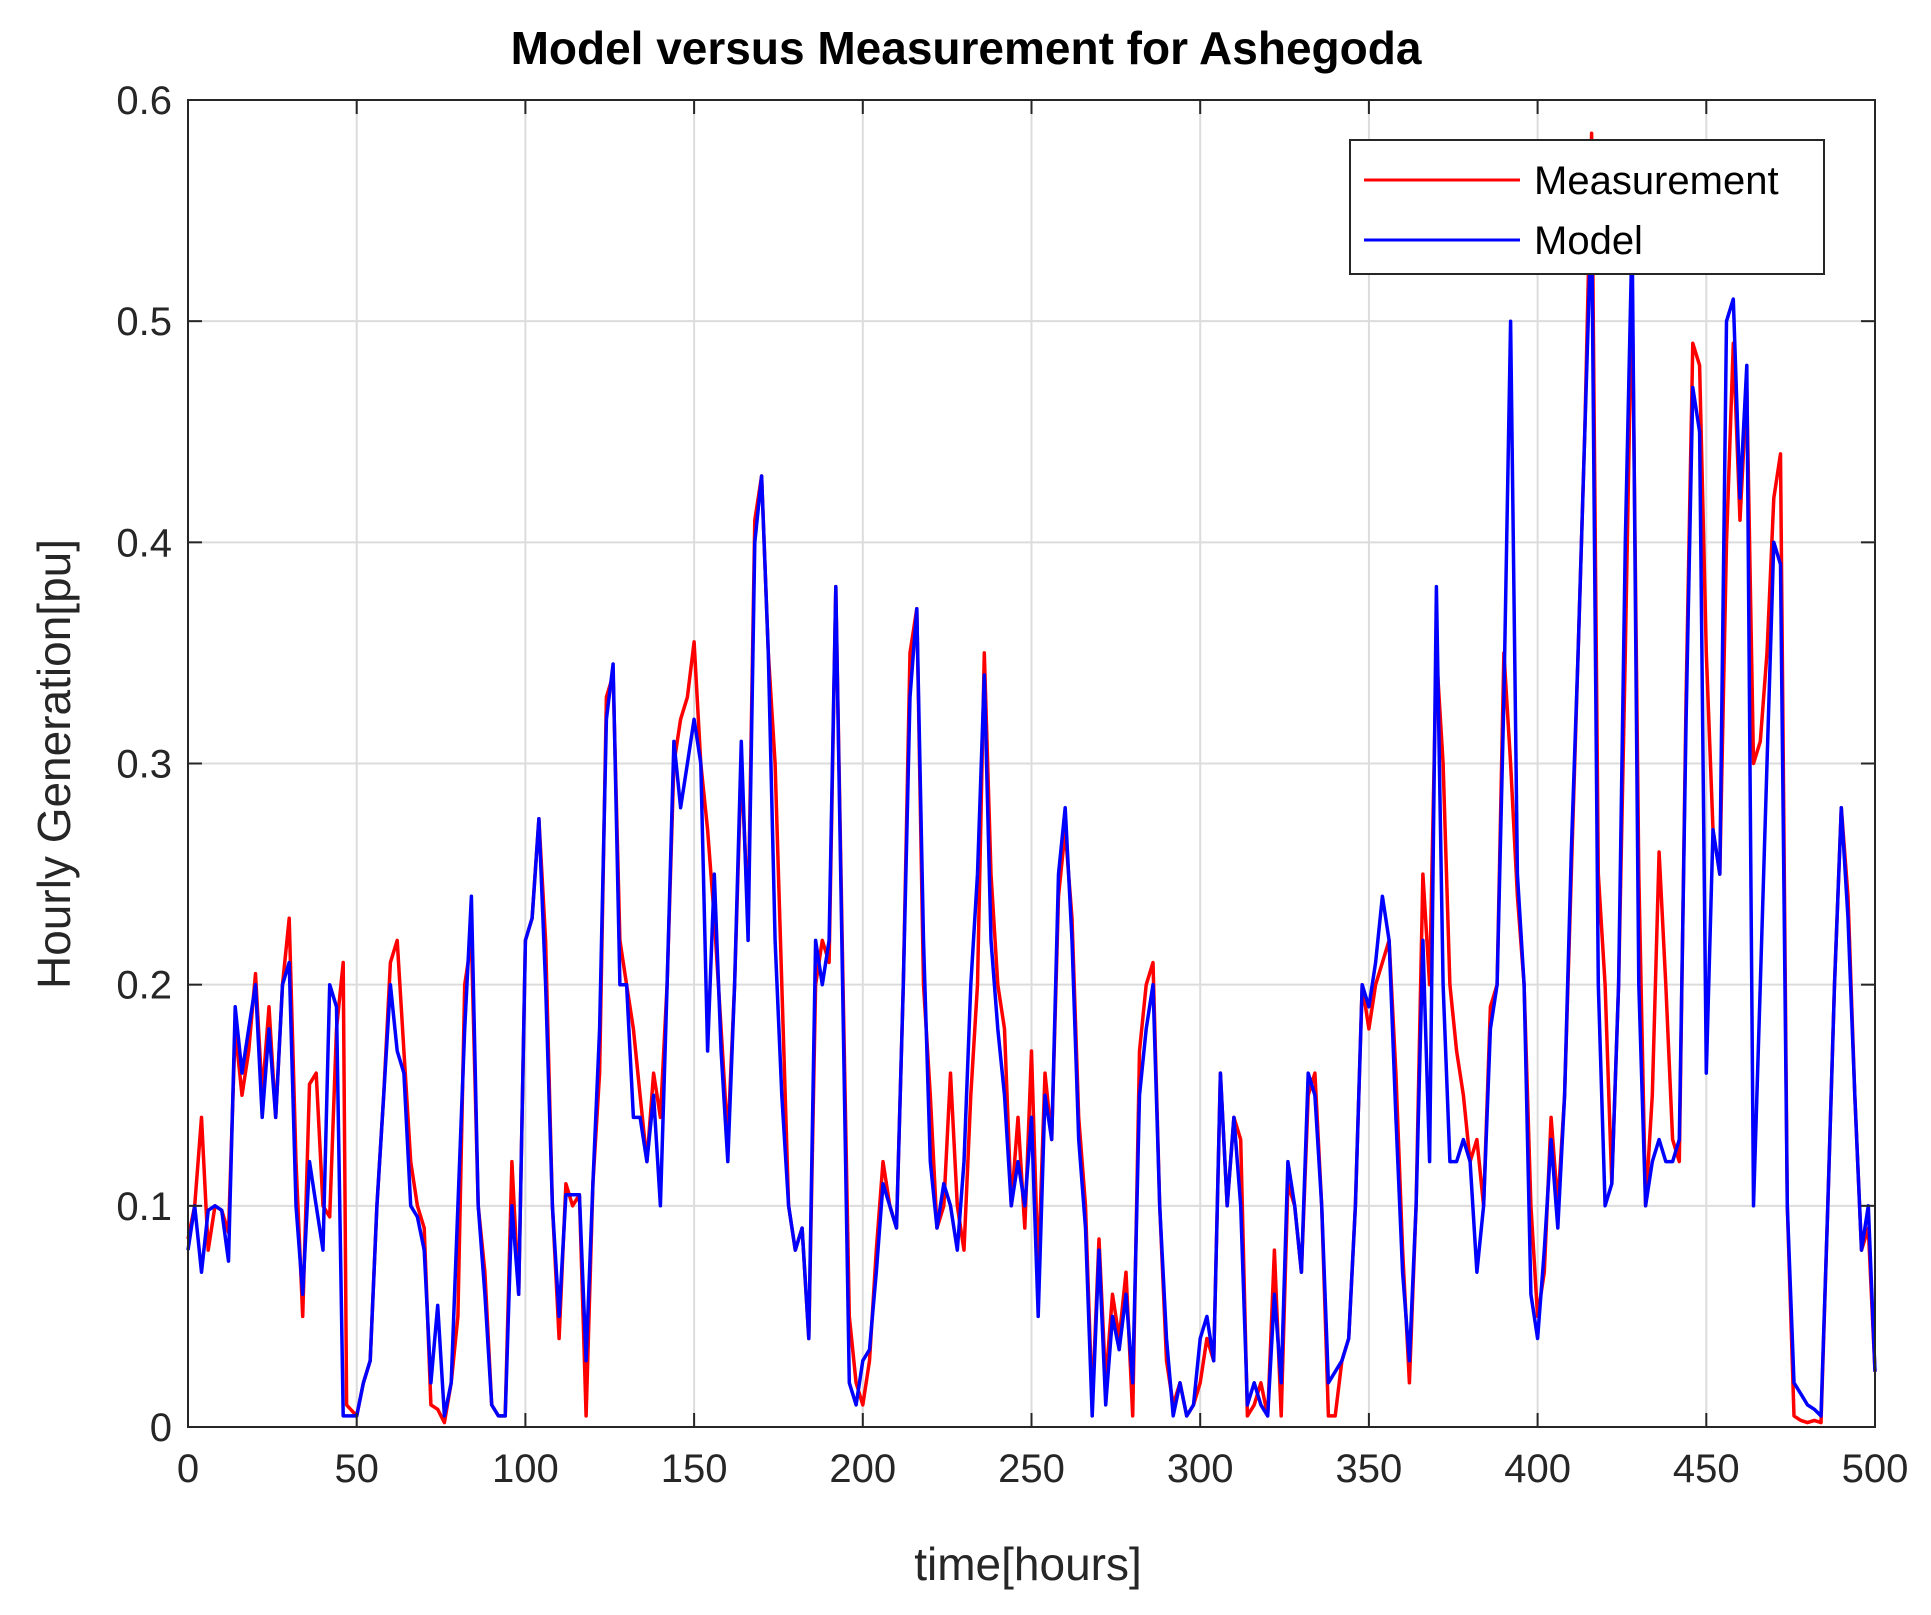 This screenshot has width=1931, height=1615. Describe the element at coordinates (1200, 1469) in the screenshot. I see `x-tick-label-6: 300` at that location.